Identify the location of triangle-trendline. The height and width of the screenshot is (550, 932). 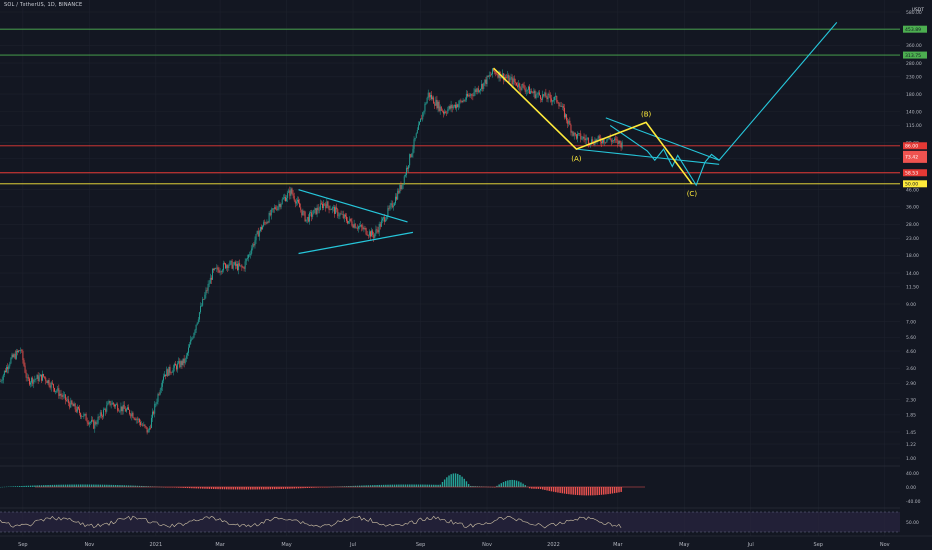
(356, 243).